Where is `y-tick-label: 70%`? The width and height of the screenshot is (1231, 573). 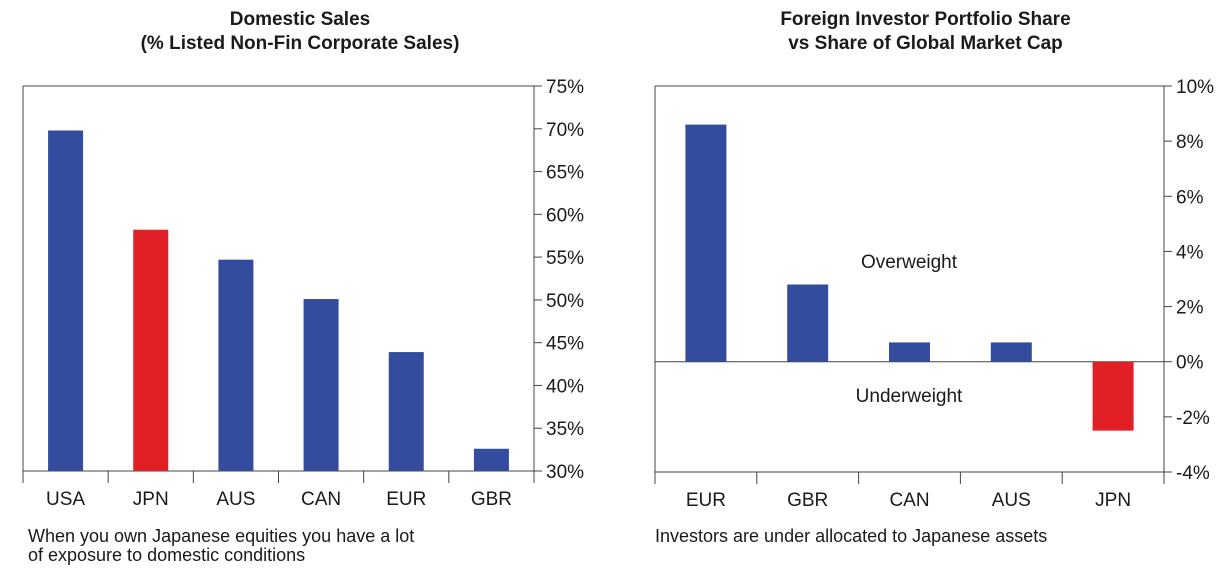 y-tick-label: 70% is located at coordinates (565, 130).